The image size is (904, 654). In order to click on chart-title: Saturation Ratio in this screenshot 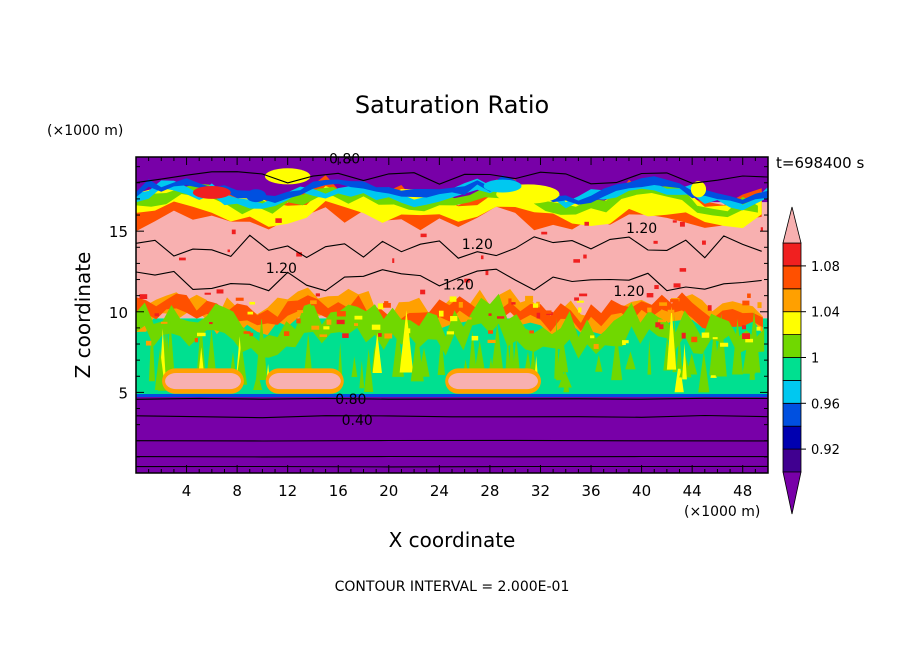, I will do `click(452, 105)`.